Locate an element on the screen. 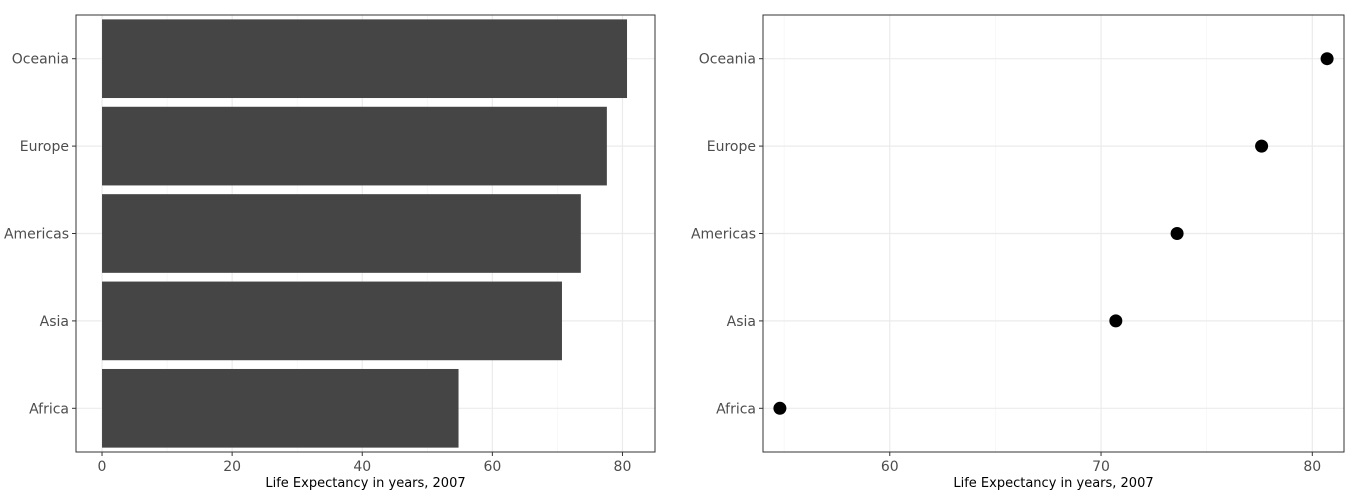 Image resolution: width=1364 pixels, height=502 pixels. bar-americas is located at coordinates (341, 233).